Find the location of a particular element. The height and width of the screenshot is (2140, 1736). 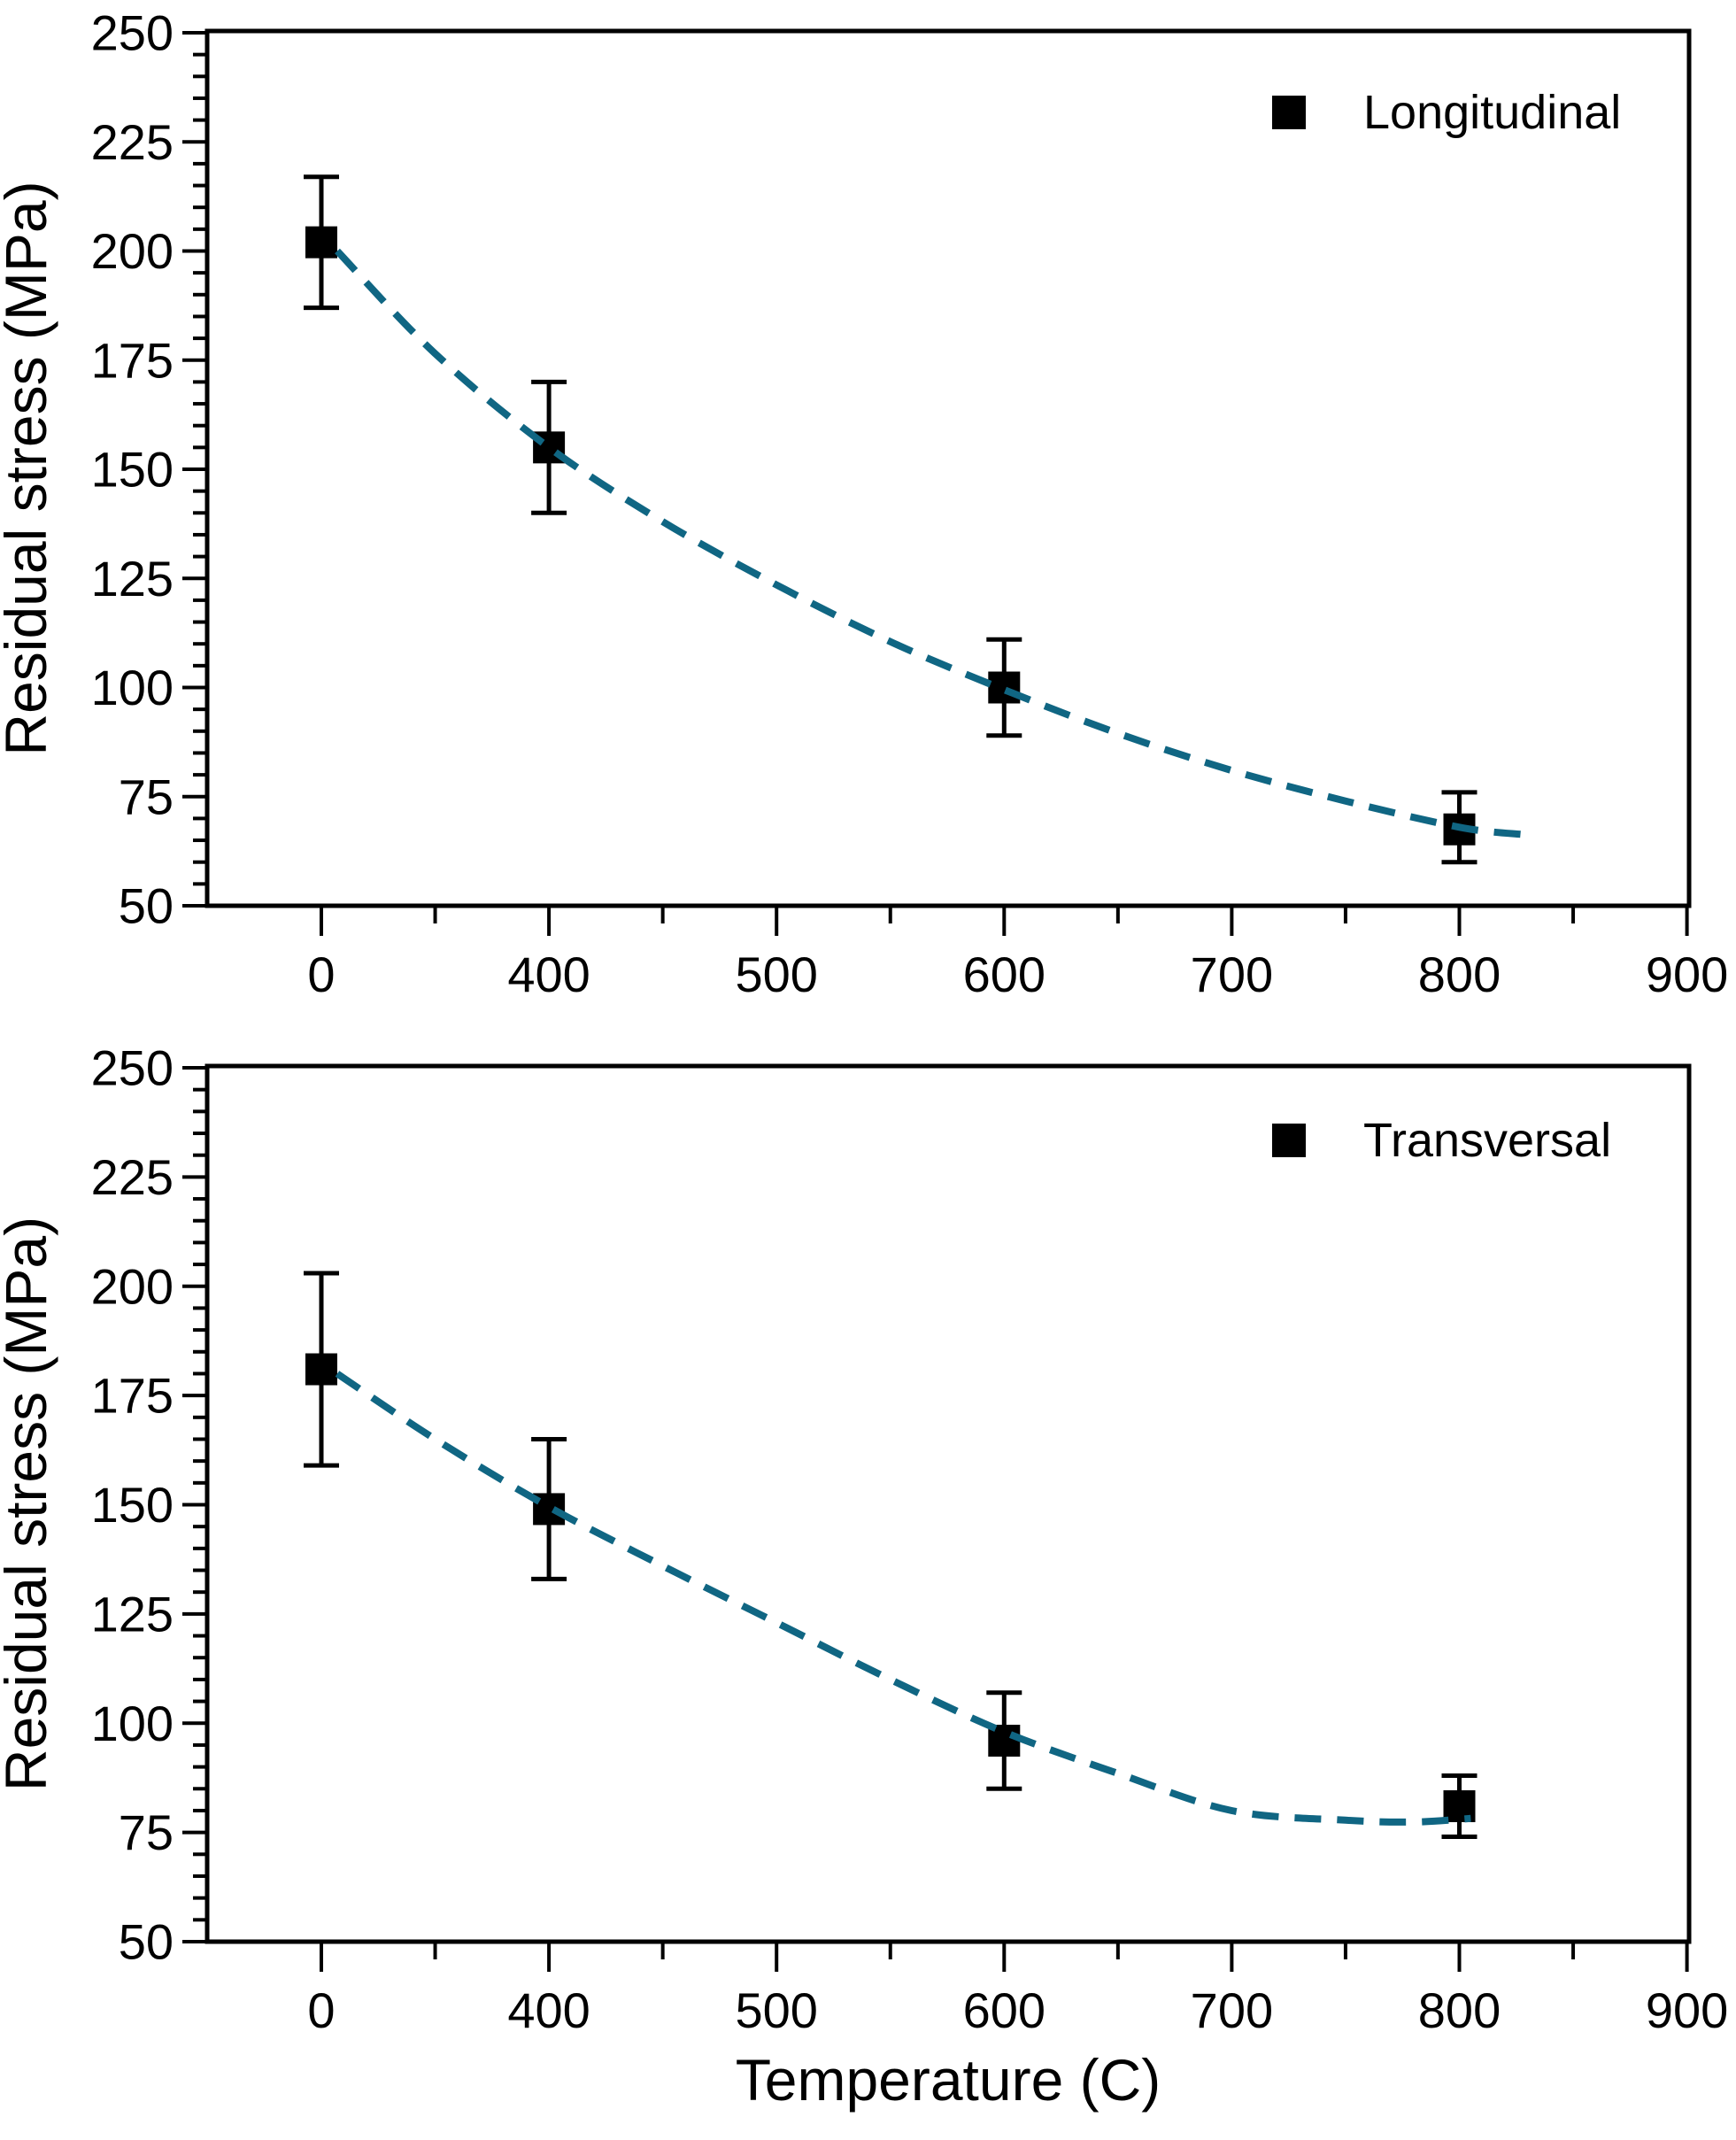

x-axis-title: Temperature (C) is located at coordinates (949, 2080).